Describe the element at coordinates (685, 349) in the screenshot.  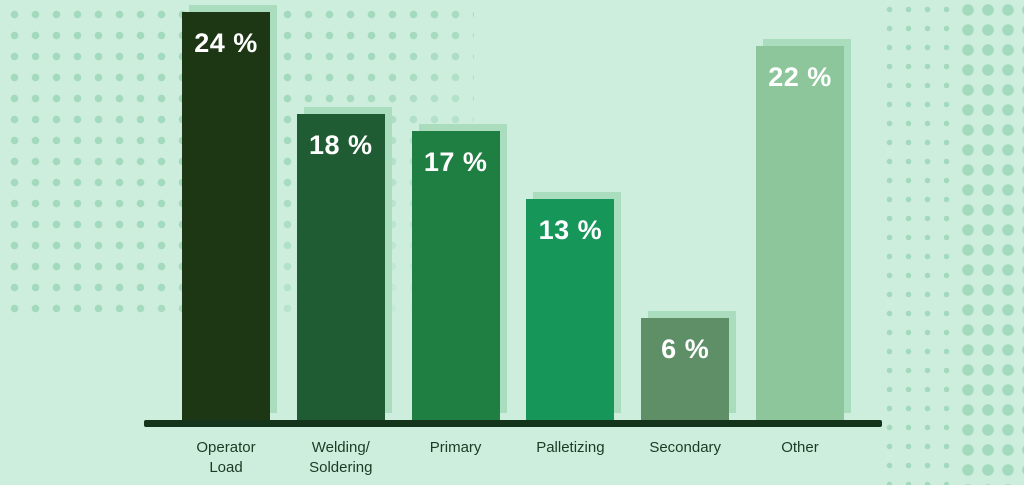
I see `bar-value-label: 6 %` at that location.